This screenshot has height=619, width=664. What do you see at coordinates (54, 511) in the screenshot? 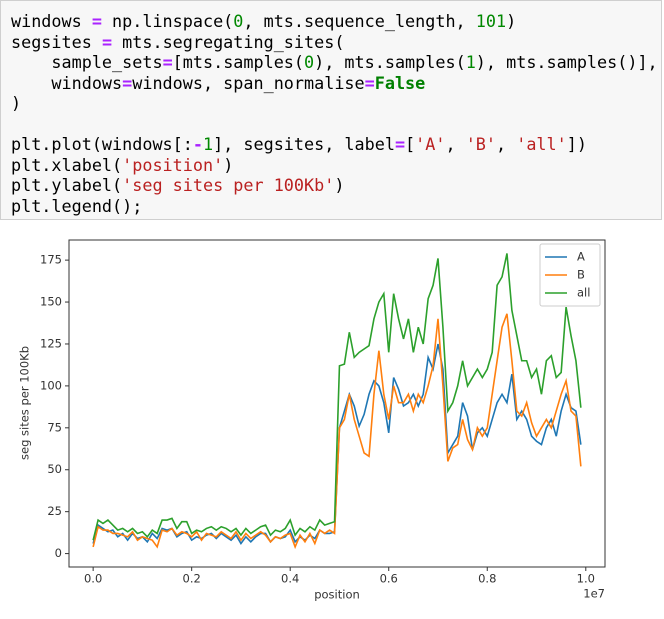
I see `y-tick-label: 25` at bounding box center [54, 511].